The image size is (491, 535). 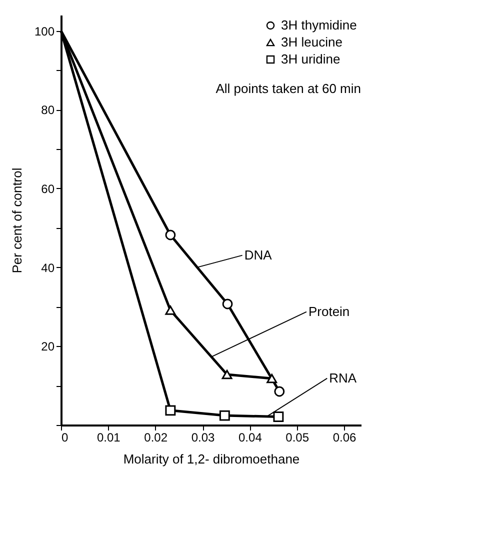 What do you see at coordinates (329, 311) in the screenshot?
I see `annotation: Protein` at bounding box center [329, 311].